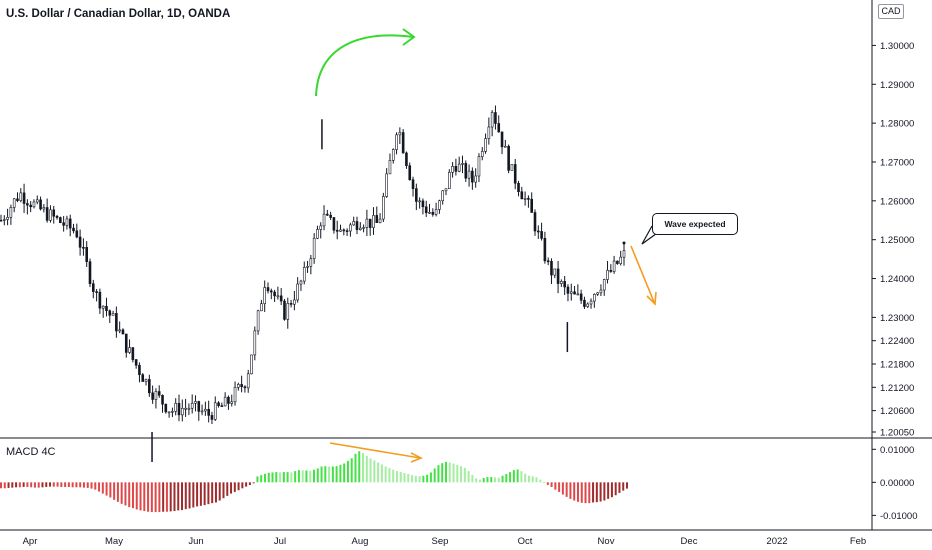 The height and width of the screenshot is (550, 932). Describe the element at coordinates (651, 298) in the screenshot. I see `orange-arrowhead-icon` at that location.